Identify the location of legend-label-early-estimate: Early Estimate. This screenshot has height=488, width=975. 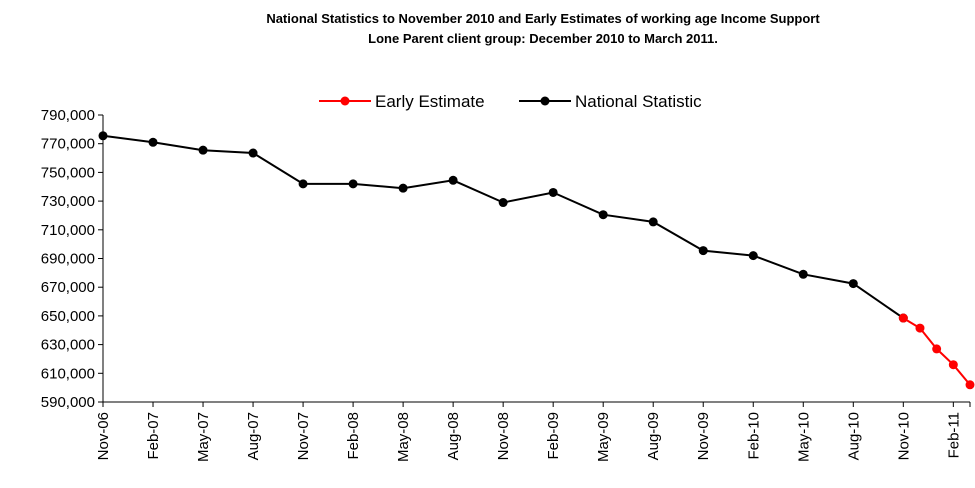
(430, 101).